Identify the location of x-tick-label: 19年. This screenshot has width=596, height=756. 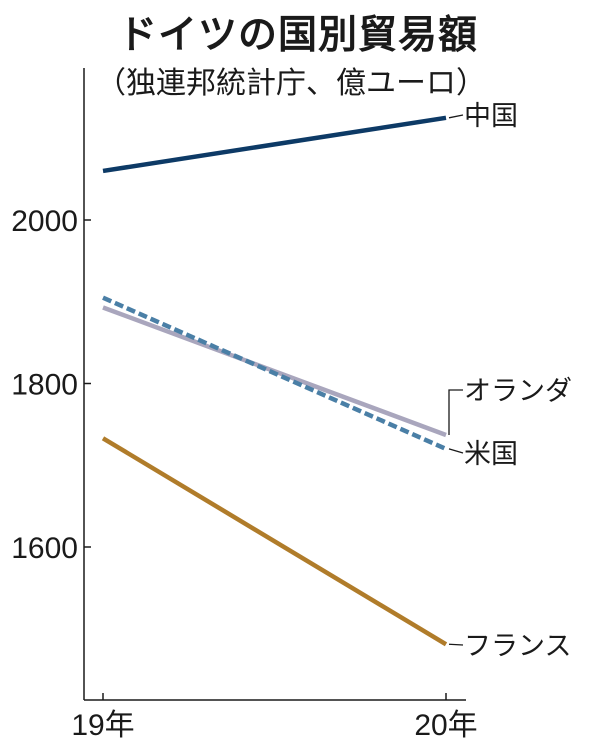
(102, 725).